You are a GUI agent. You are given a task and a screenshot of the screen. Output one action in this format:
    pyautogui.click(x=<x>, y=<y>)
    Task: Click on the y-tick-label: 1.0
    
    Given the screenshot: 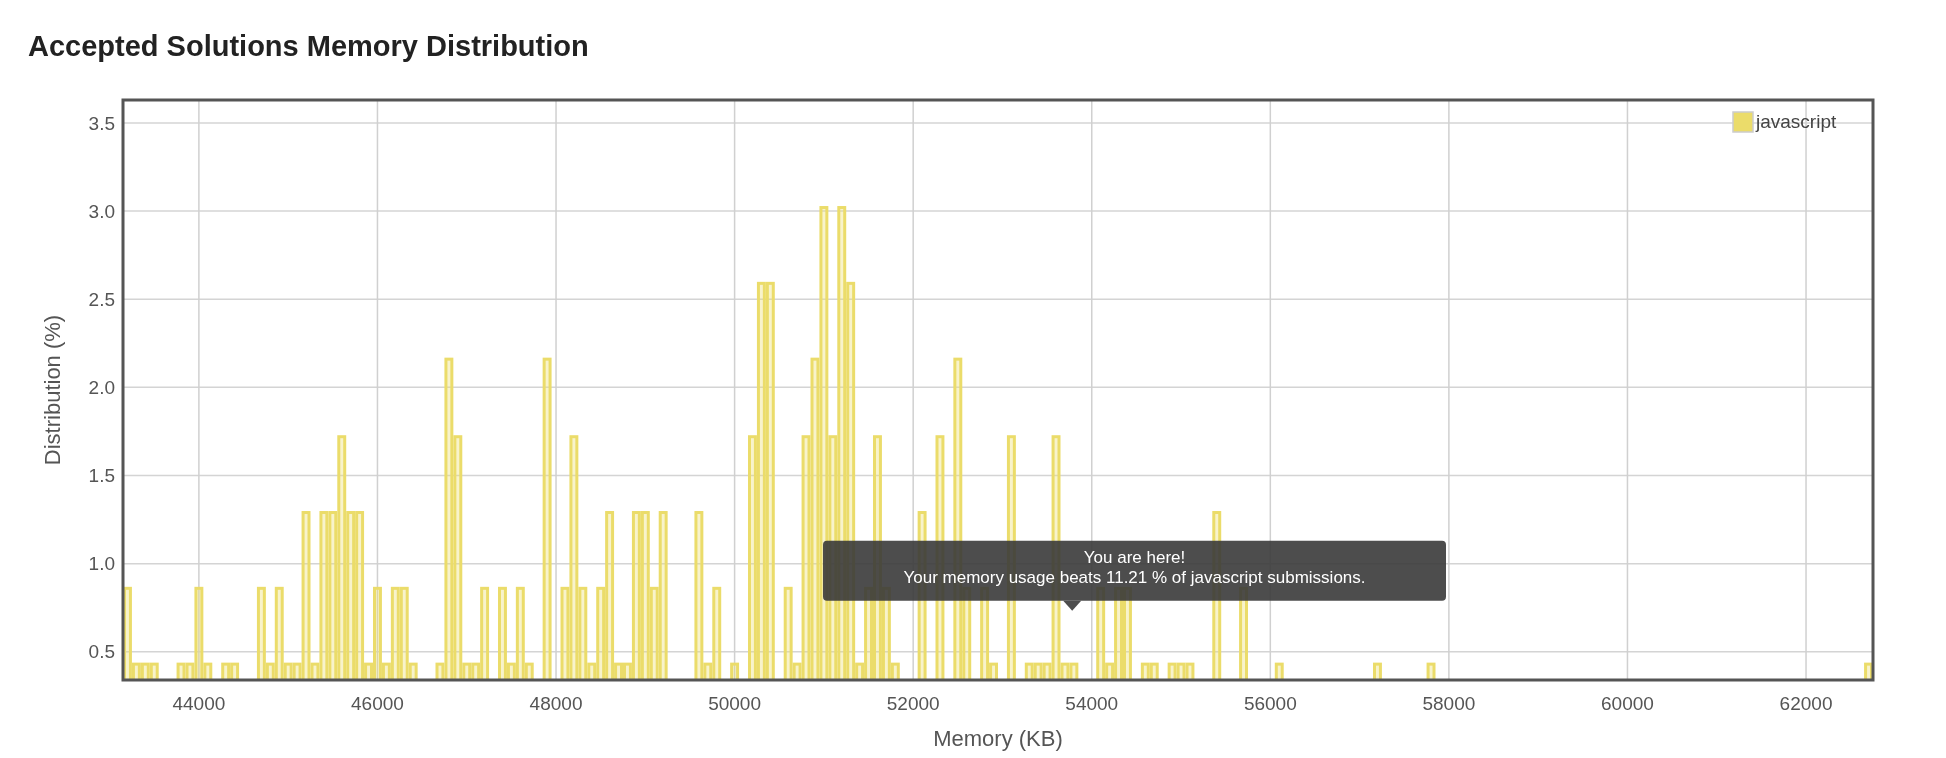 What is the action you would take?
    pyautogui.click(x=101, y=564)
    